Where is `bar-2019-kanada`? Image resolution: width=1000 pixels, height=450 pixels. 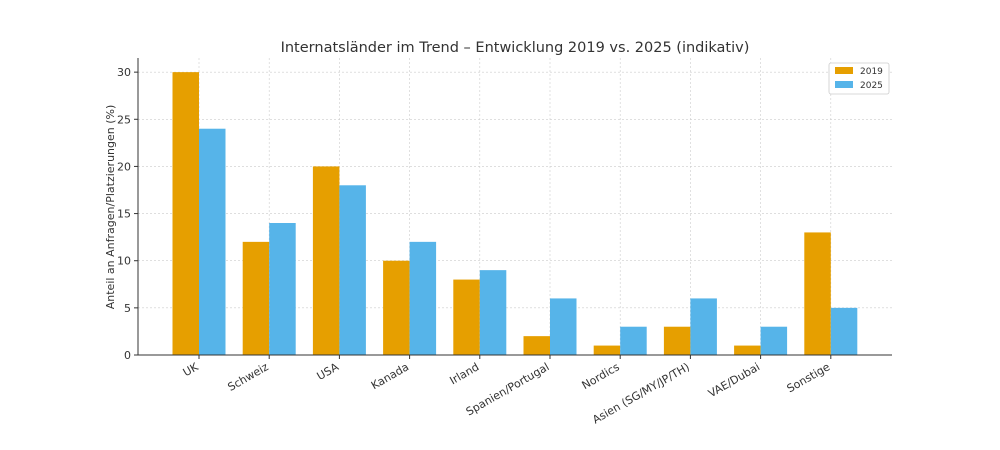 bar-2019-kanada is located at coordinates (396, 307).